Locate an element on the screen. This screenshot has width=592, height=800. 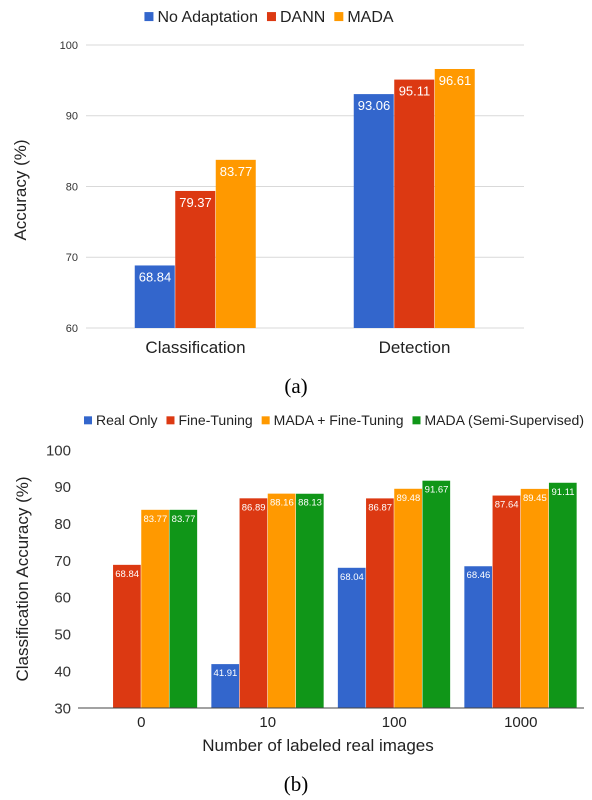
data-label: 68.04 is located at coordinates (352, 577).